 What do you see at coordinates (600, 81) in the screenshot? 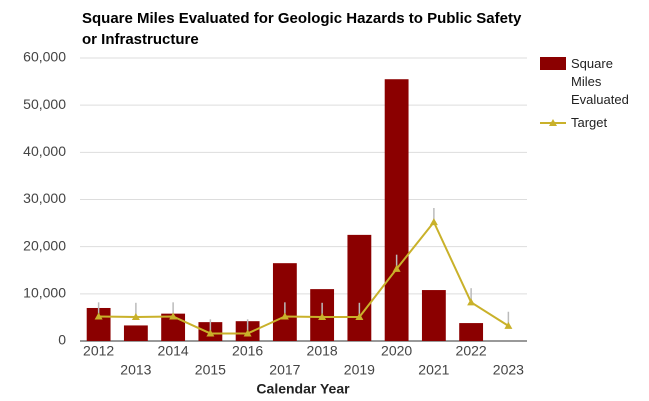
I see `legend-label: Square Miles Evaluated` at bounding box center [600, 81].